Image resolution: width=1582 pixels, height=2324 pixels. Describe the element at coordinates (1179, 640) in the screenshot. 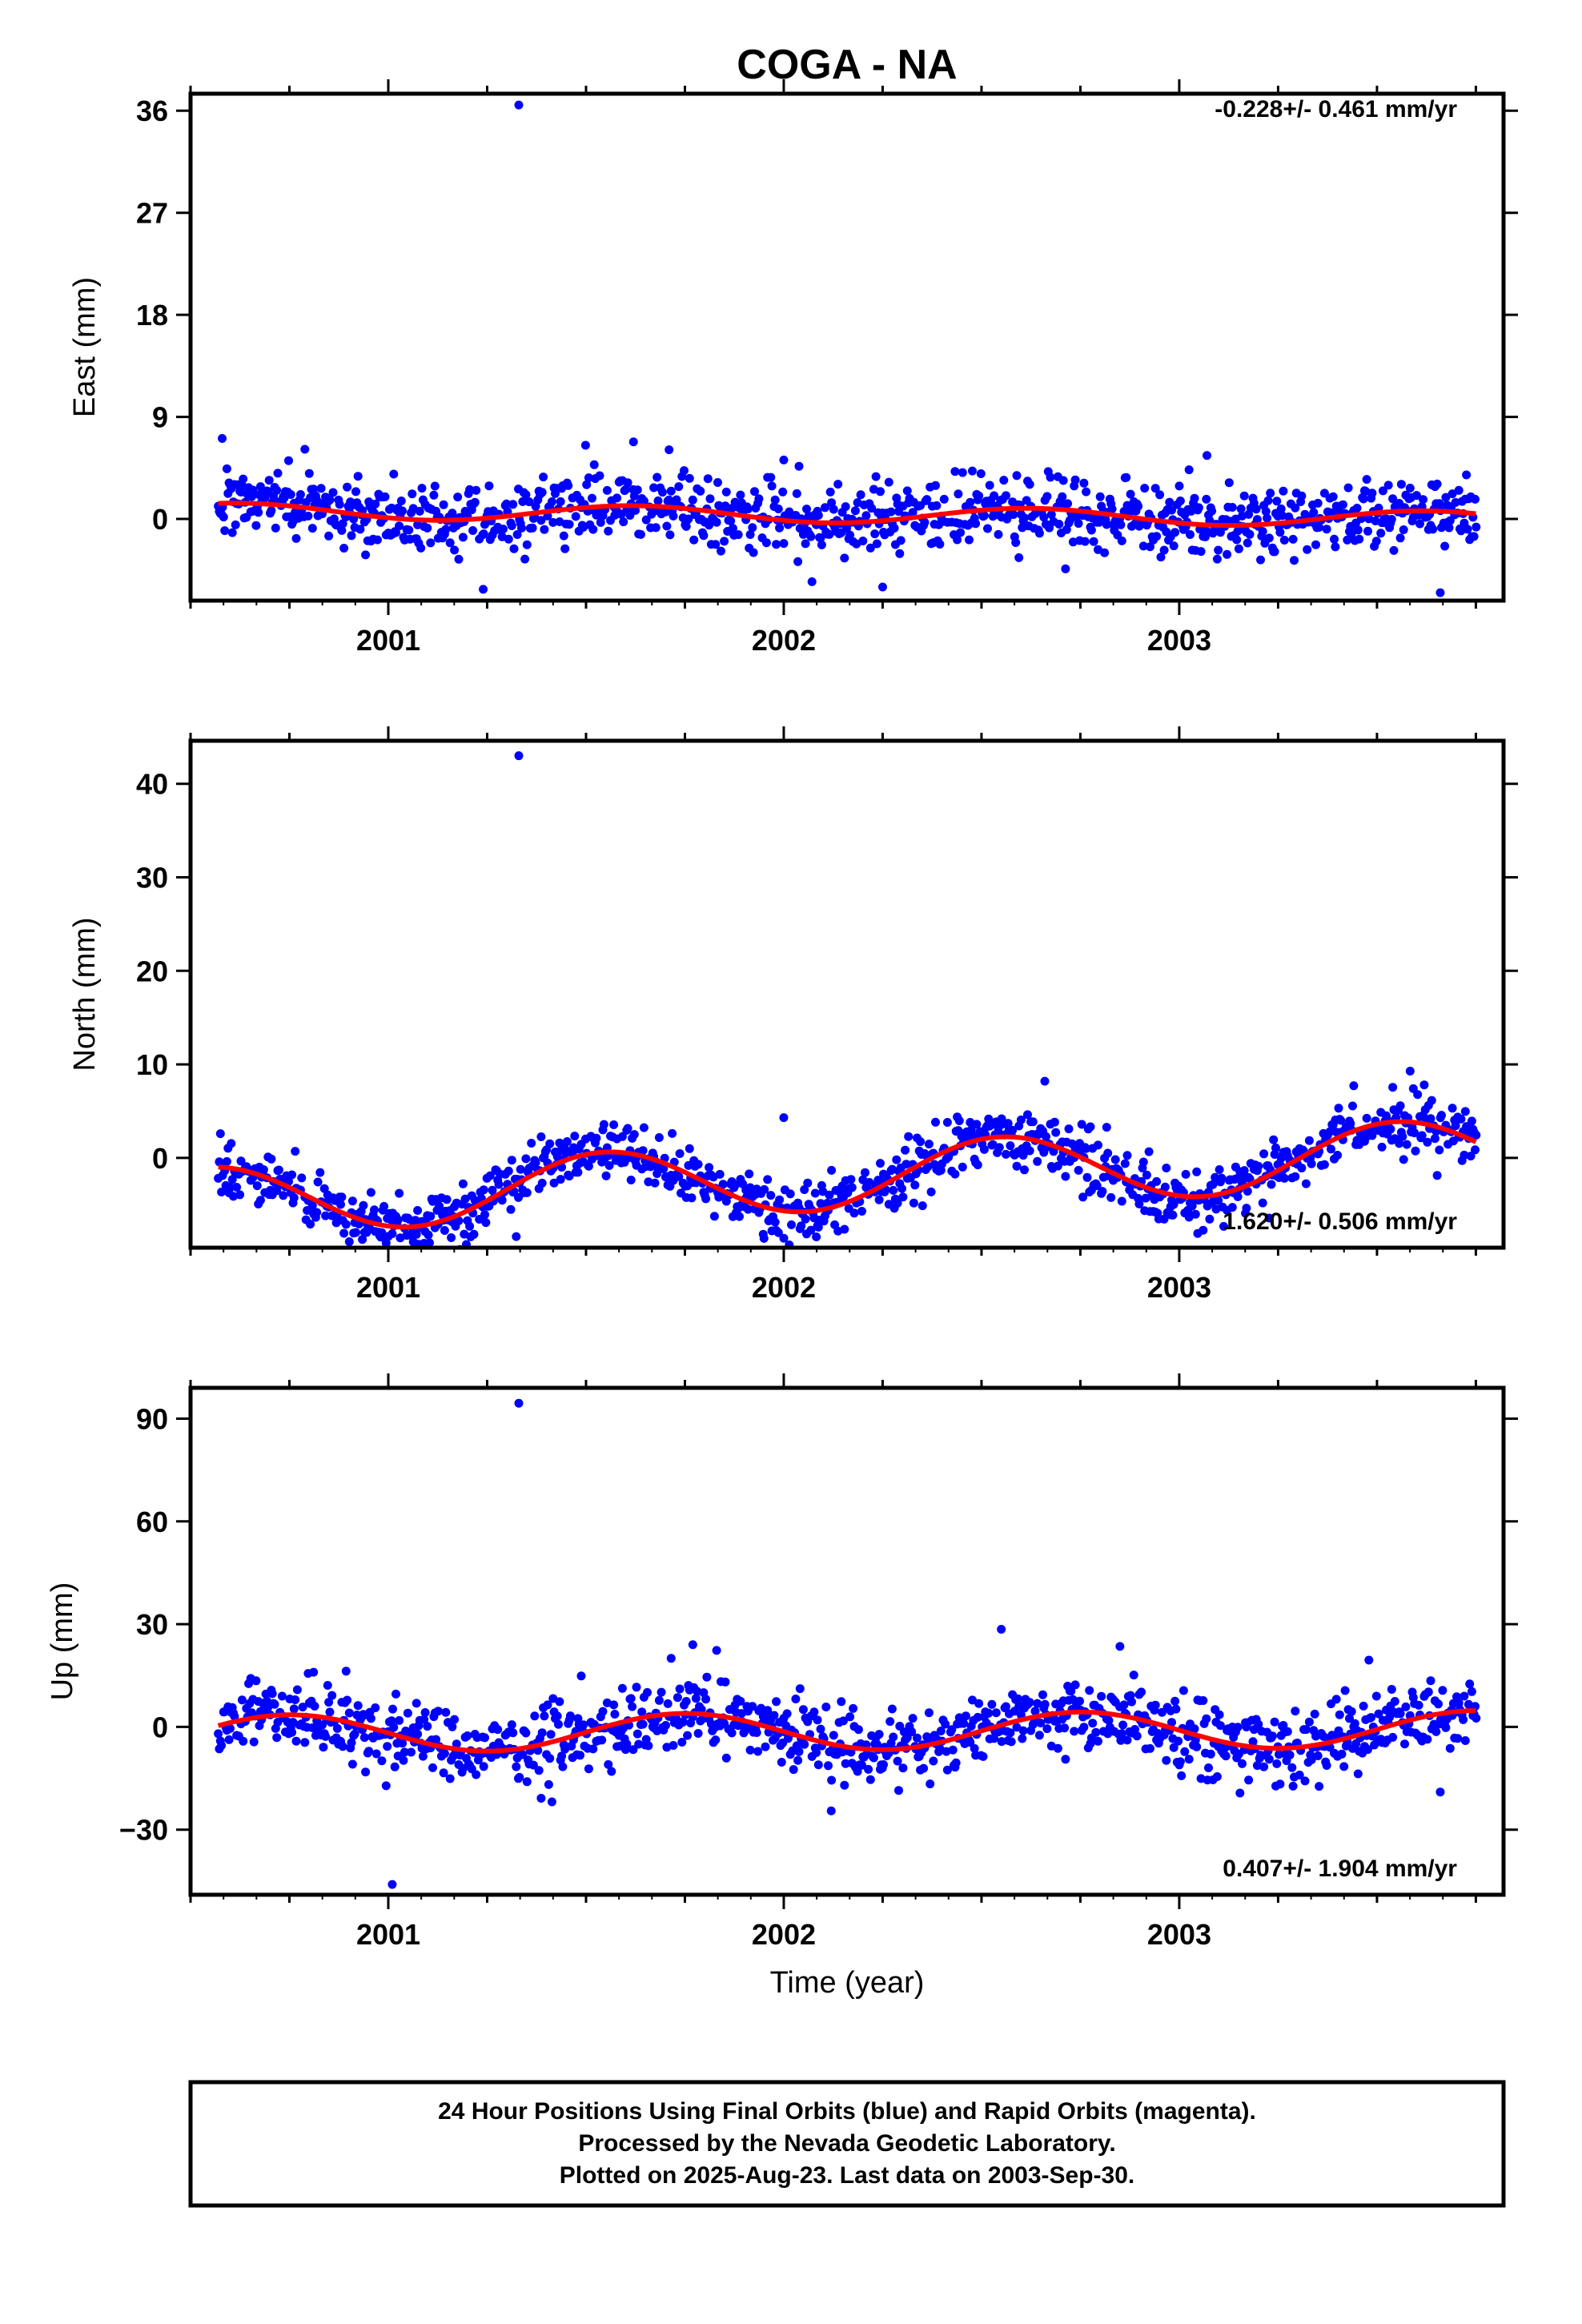

I see `east-xtick-label: 2003` at that location.